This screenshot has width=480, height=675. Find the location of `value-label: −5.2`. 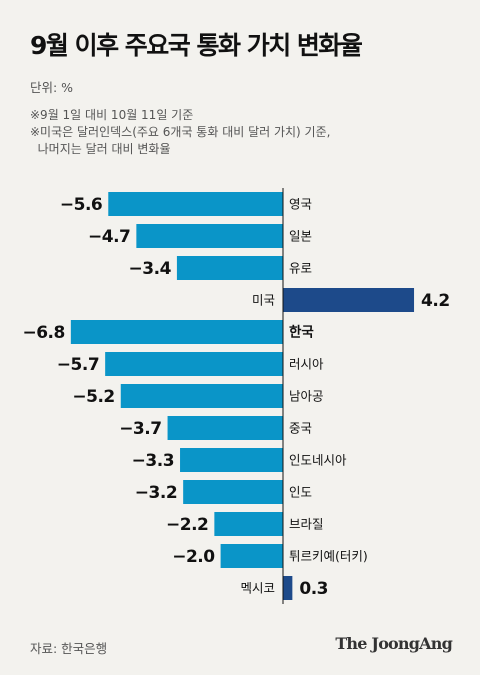

value-label: −5.2 is located at coordinates (93, 397).